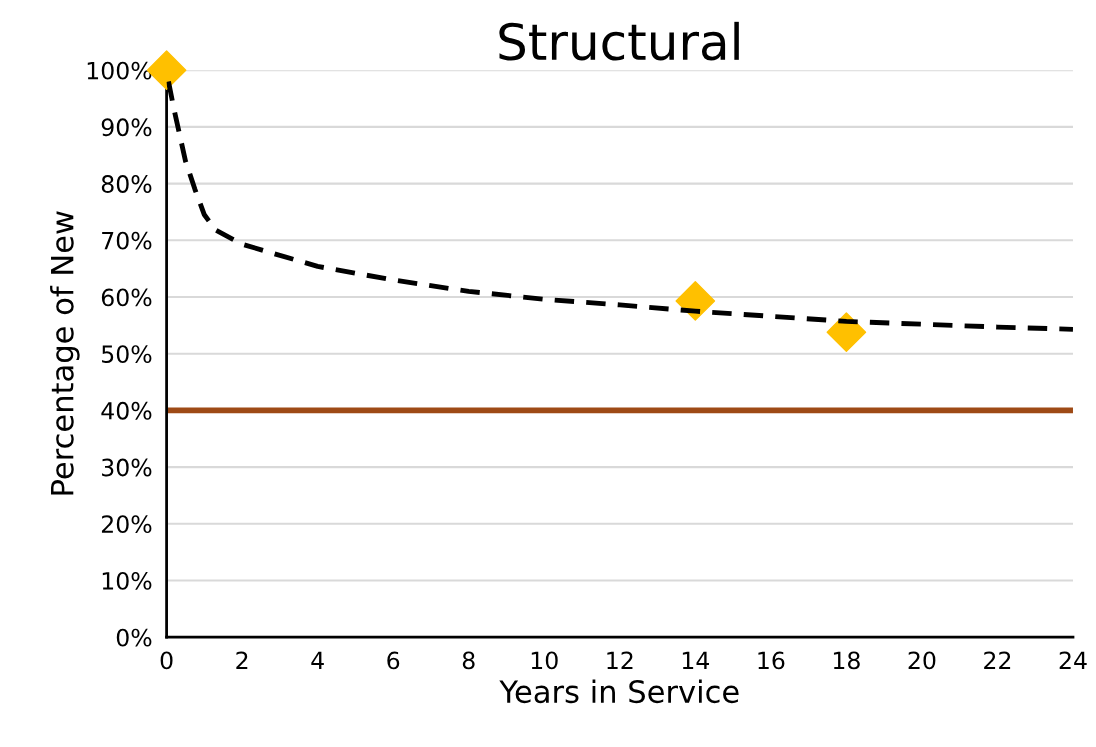  Describe the element at coordinates (619, 691) in the screenshot. I see `x-axis-title: Years in Service` at that location.